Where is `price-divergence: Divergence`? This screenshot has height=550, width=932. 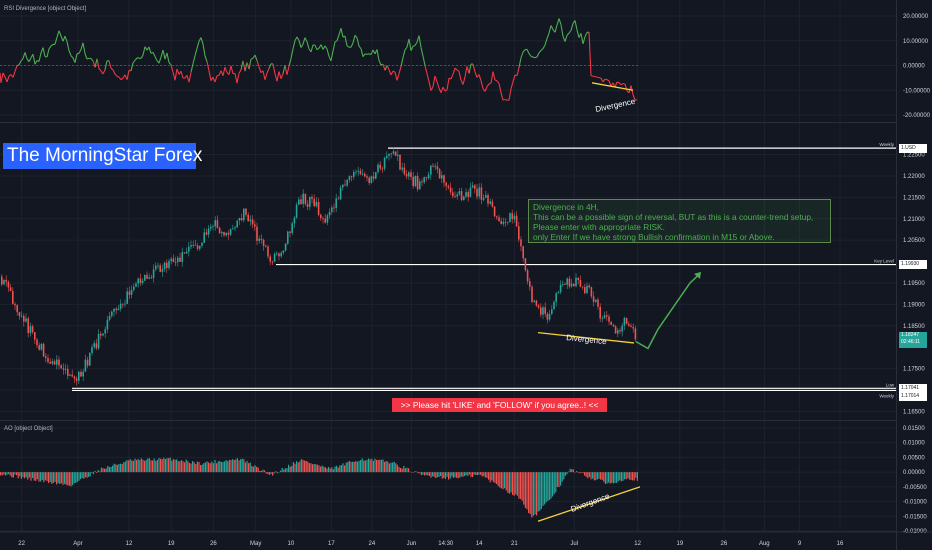 price-divergence: Divergence is located at coordinates (586, 339).